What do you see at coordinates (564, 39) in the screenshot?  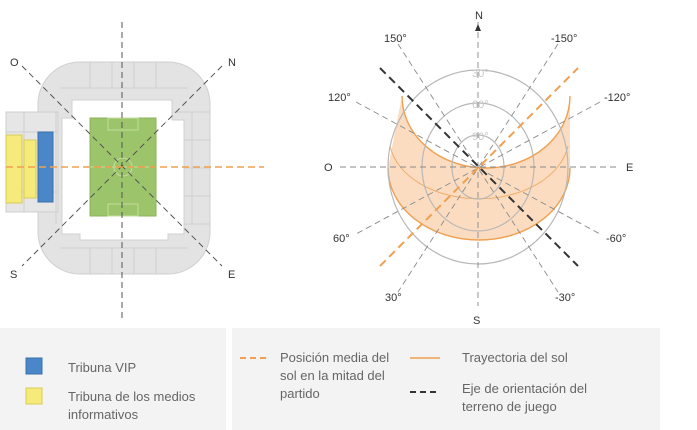 I see `azimuth-label-neg150: -150°` at bounding box center [564, 39].